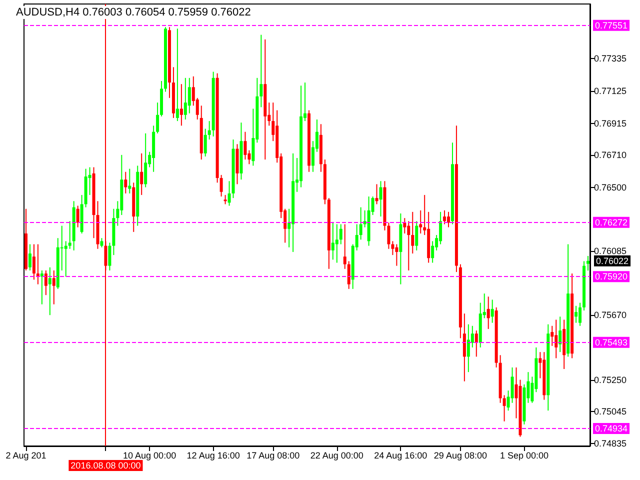  Describe the element at coordinates (611, 428) in the screenshot. I see `ref-line-label: 0.74934` at that location.